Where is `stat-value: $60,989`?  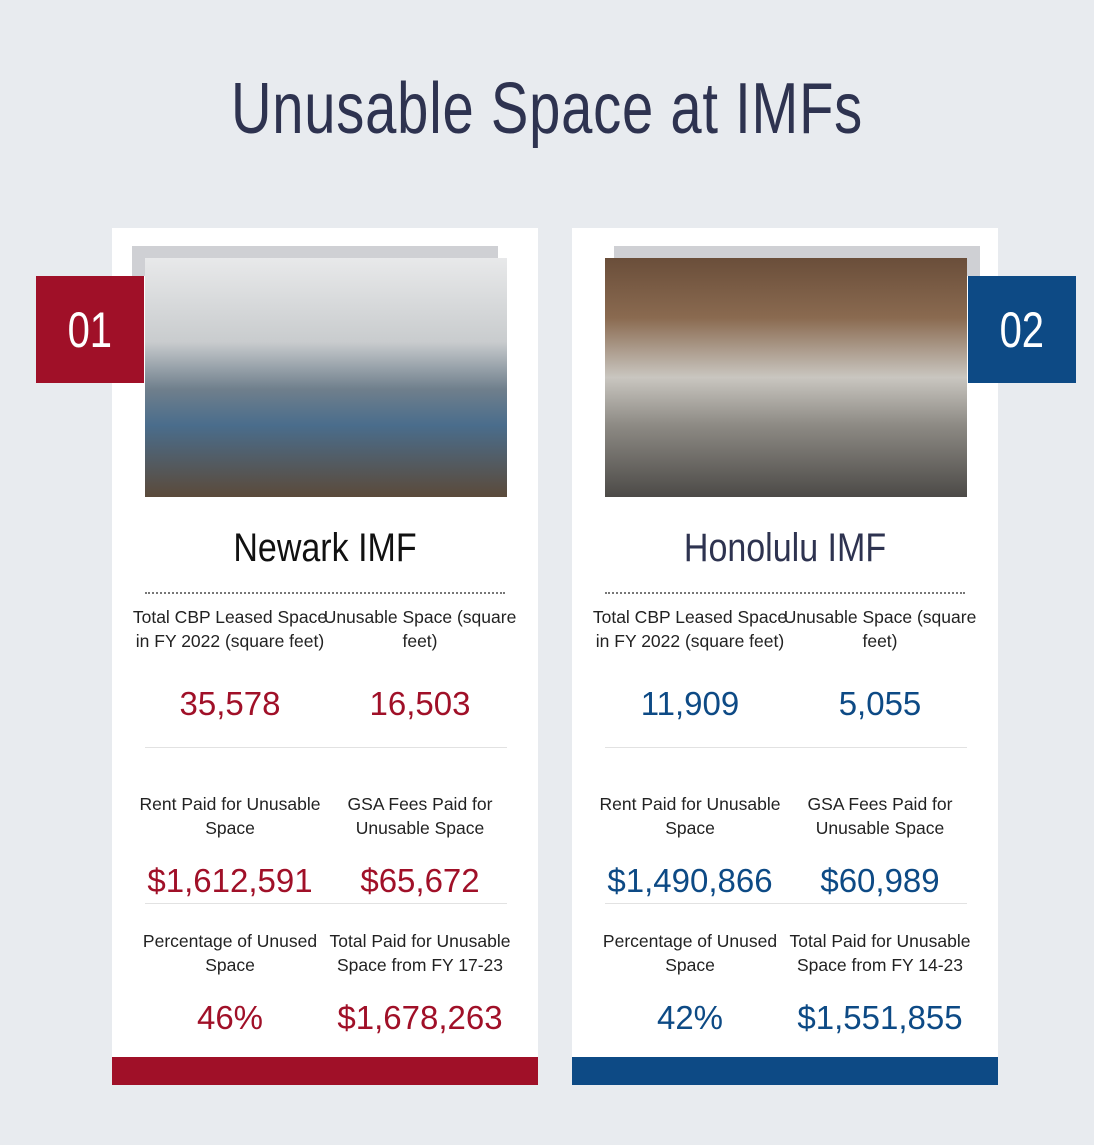
stat-value: $60,989 is located at coordinates (880, 880).